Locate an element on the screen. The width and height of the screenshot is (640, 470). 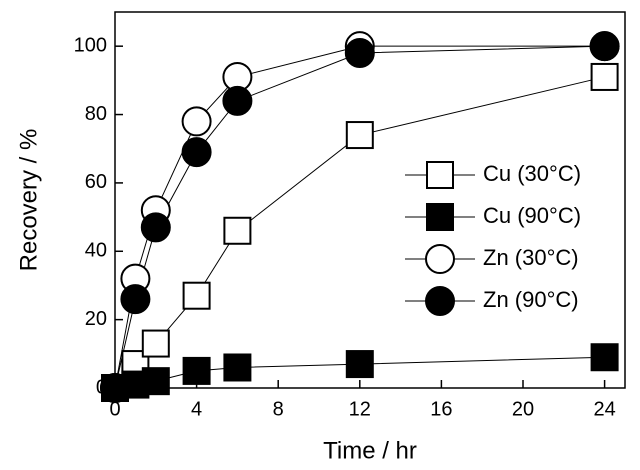
x-tick-label: 0 is located at coordinates (114, 409).